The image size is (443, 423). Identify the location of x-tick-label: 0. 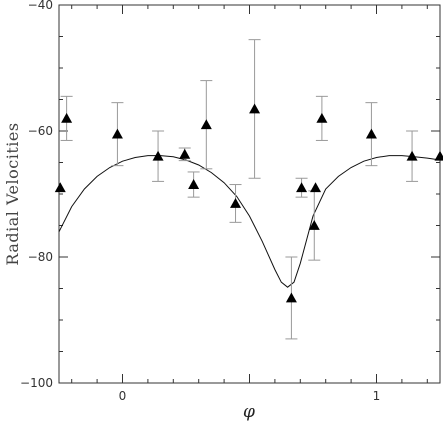
(123, 396).